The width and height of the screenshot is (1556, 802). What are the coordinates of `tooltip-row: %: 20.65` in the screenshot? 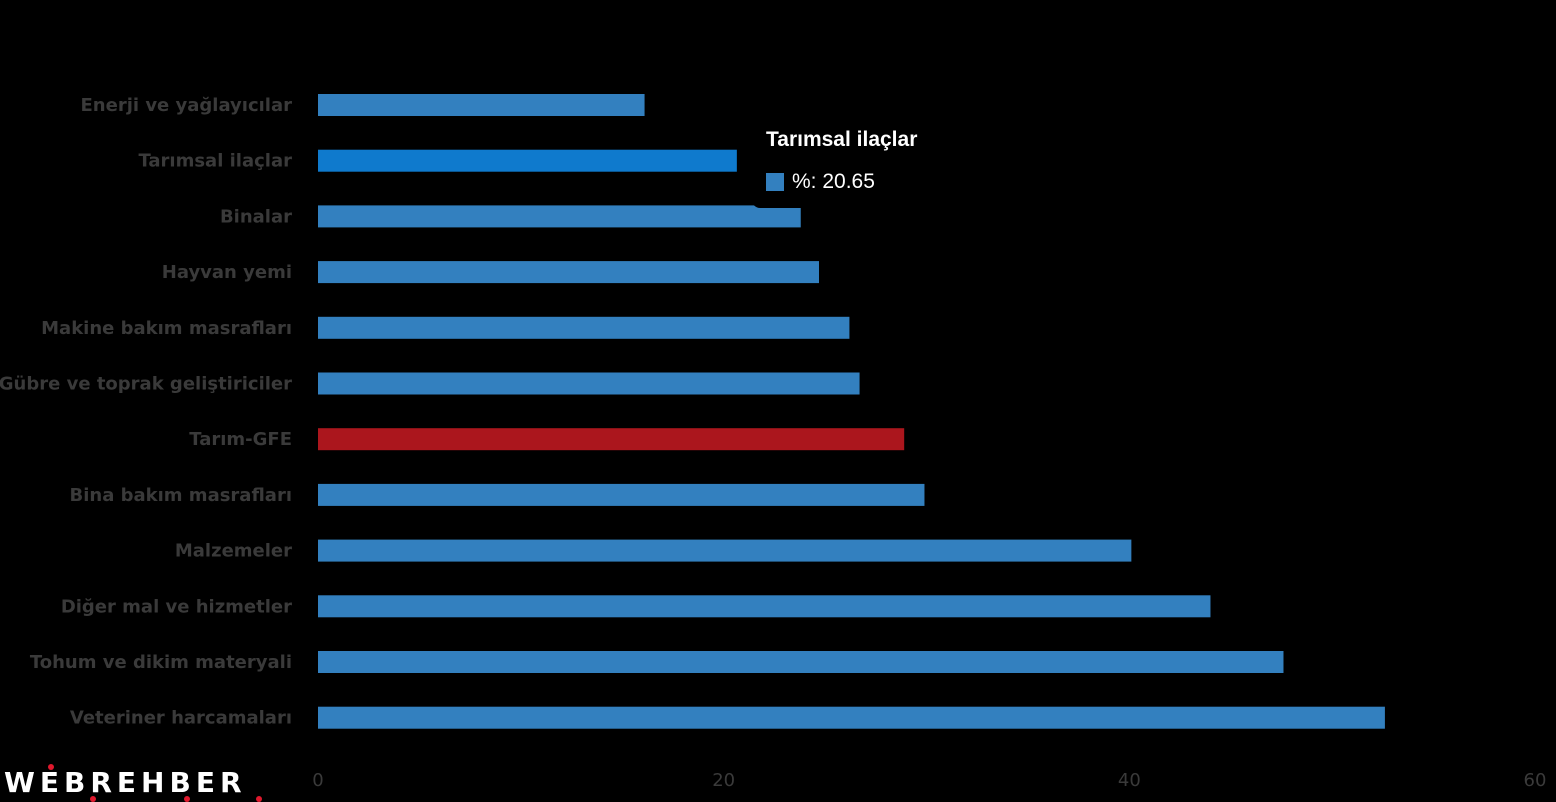 It's located at (820, 182).